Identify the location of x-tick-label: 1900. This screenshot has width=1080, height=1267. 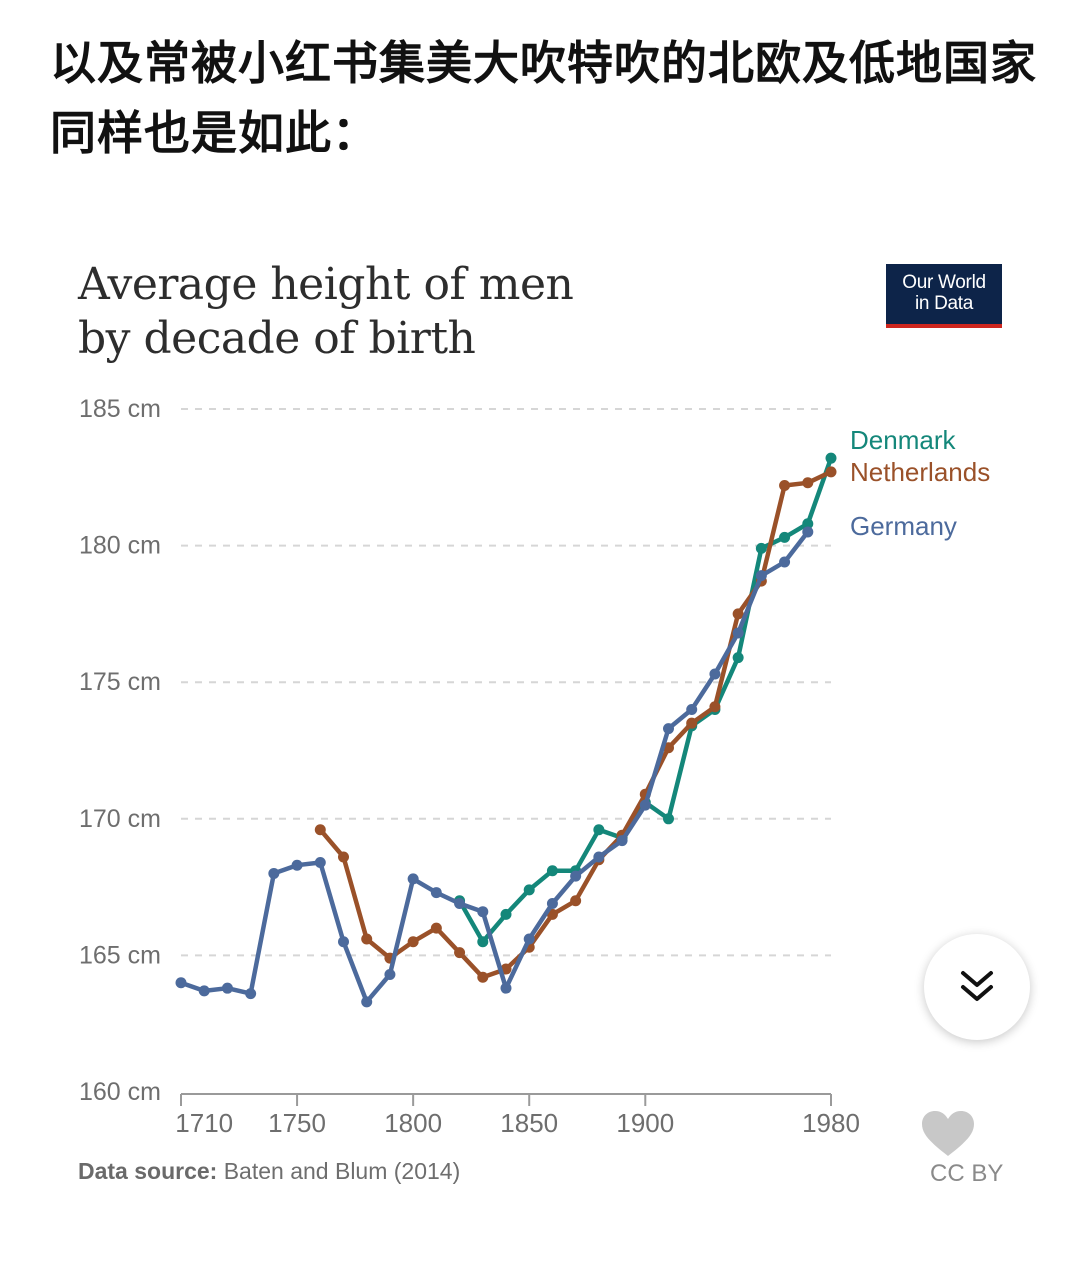
(645, 1123).